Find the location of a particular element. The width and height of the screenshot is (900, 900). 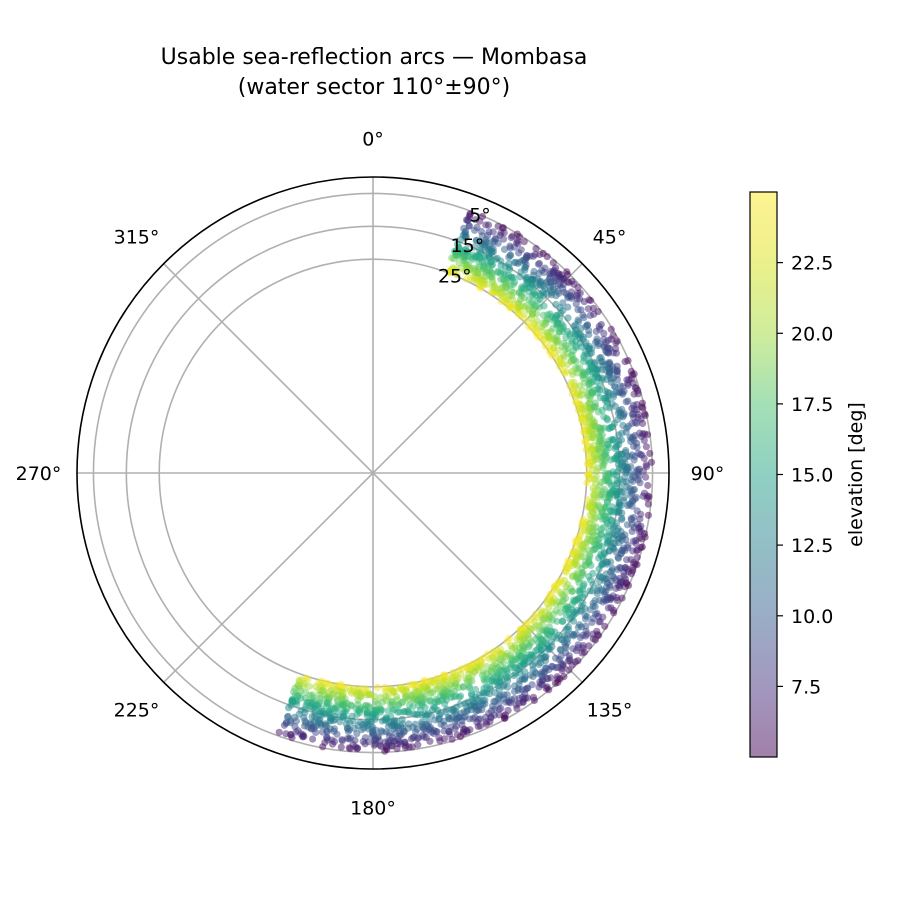

theta-tick-label: 90° is located at coordinates (708, 474).